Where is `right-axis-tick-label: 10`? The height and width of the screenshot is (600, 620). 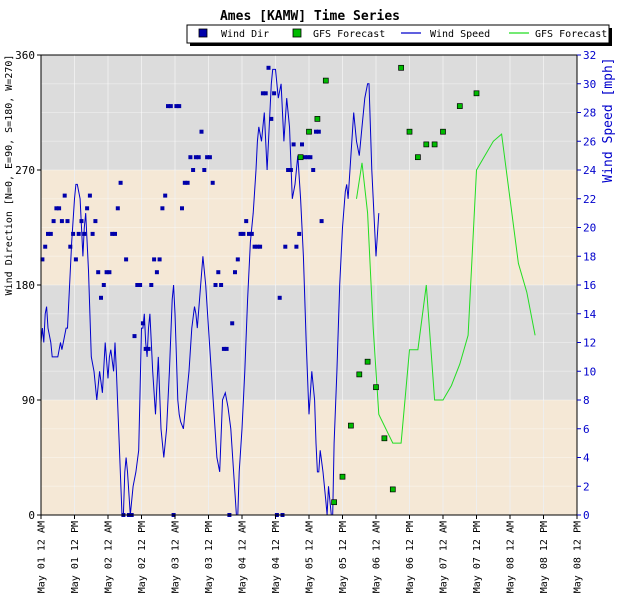
right-axis-tick-label: 10 is located at coordinates (589, 371).